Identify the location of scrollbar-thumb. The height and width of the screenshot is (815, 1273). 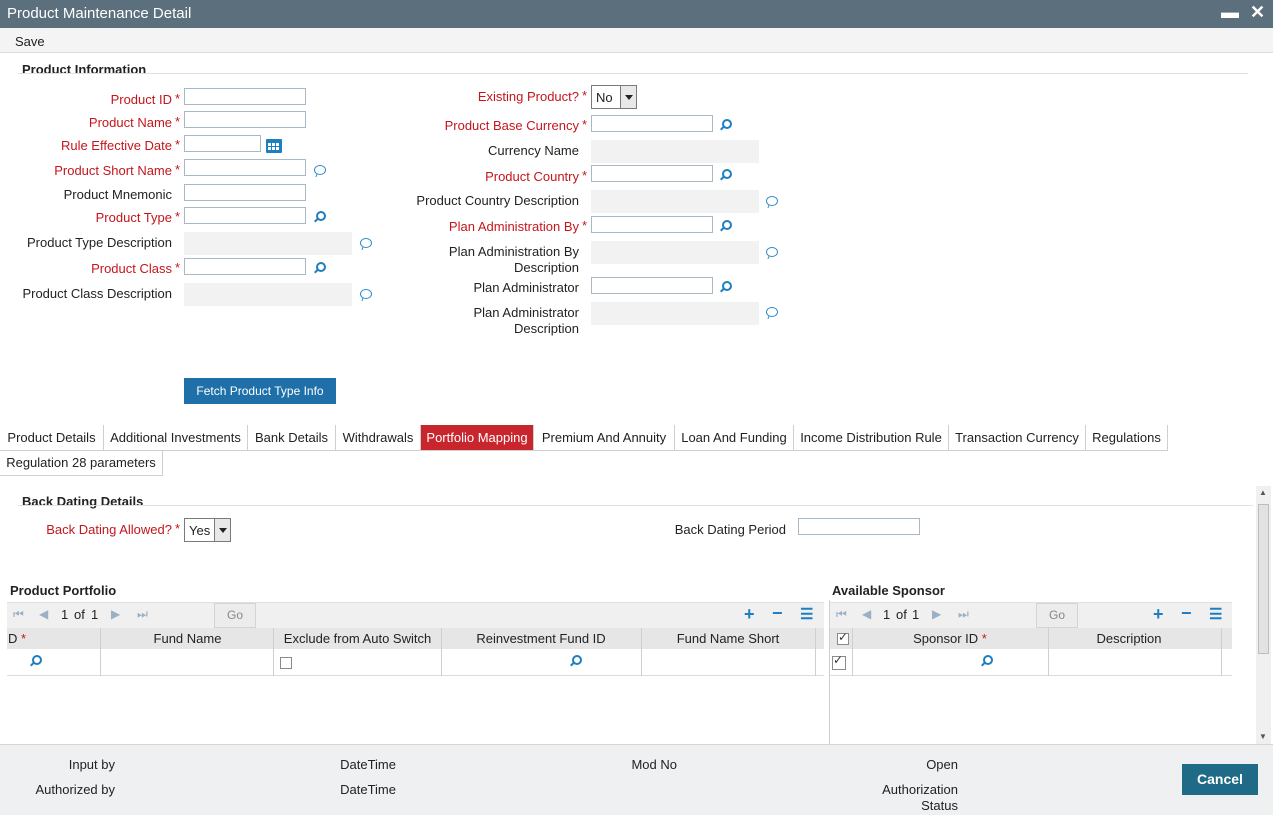
(1263, 579).